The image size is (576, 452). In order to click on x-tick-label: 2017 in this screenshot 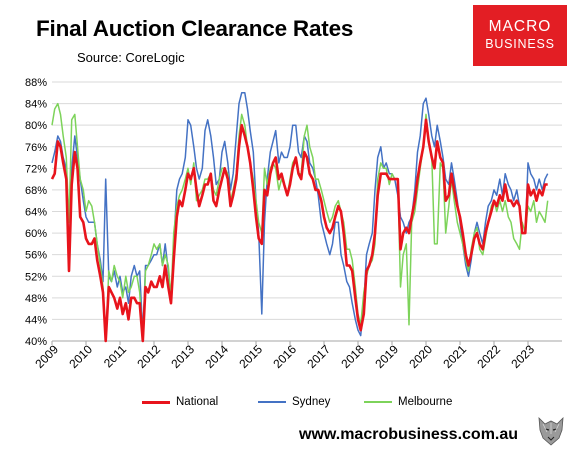, I will do `click(318, 356)`.